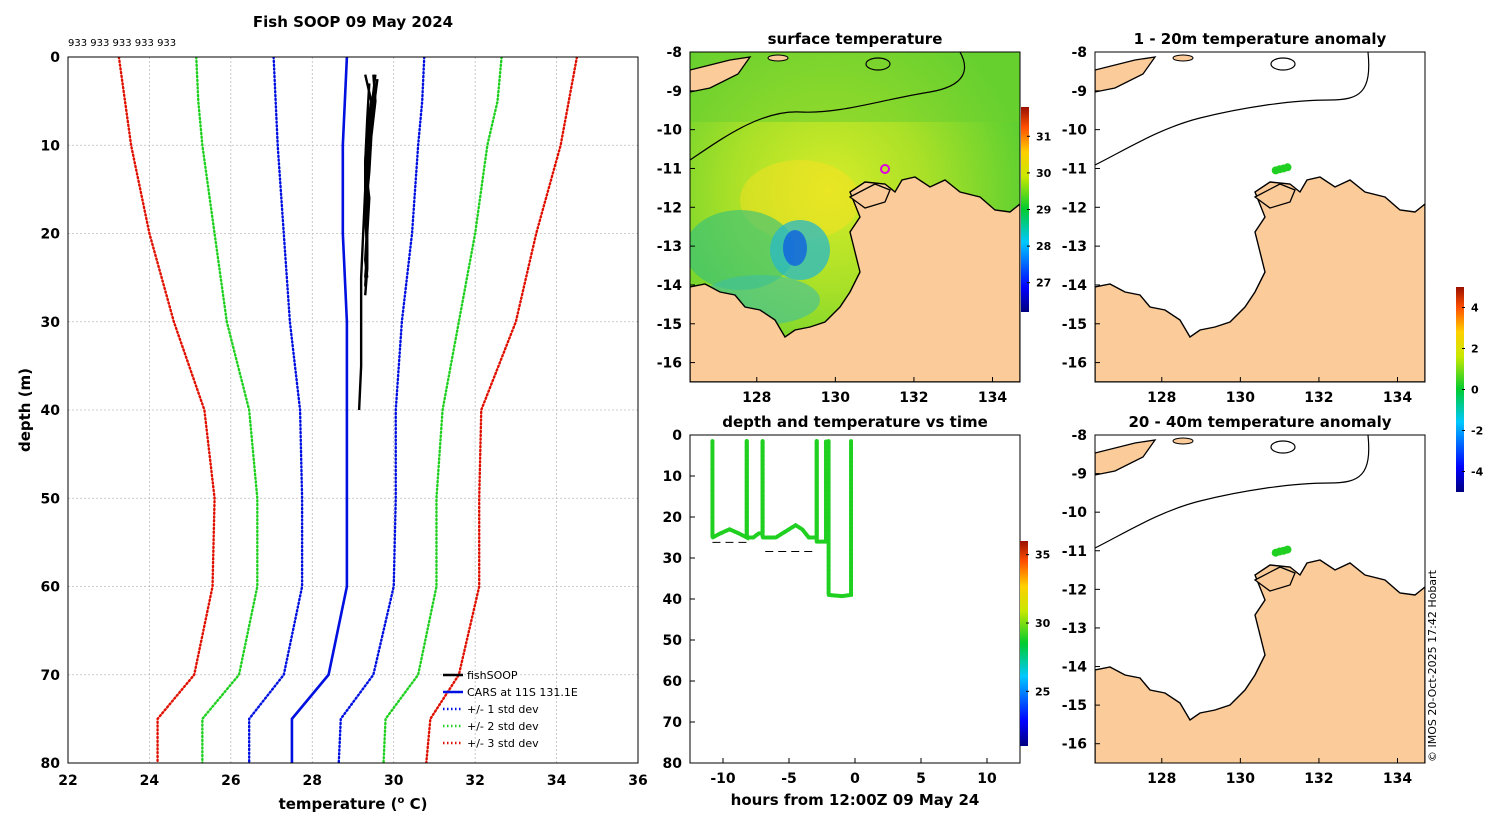 The image size is (1500, 824). I want to click on profile-x-tick-label: 32, so click(474, 781).